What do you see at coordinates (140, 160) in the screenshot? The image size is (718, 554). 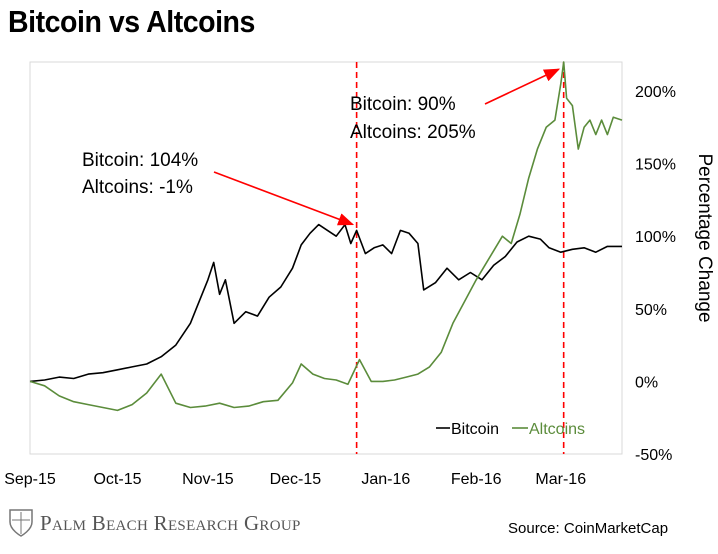 I see `annotation-text: Bitcoin: 104%` at bounding box center [140, 160].